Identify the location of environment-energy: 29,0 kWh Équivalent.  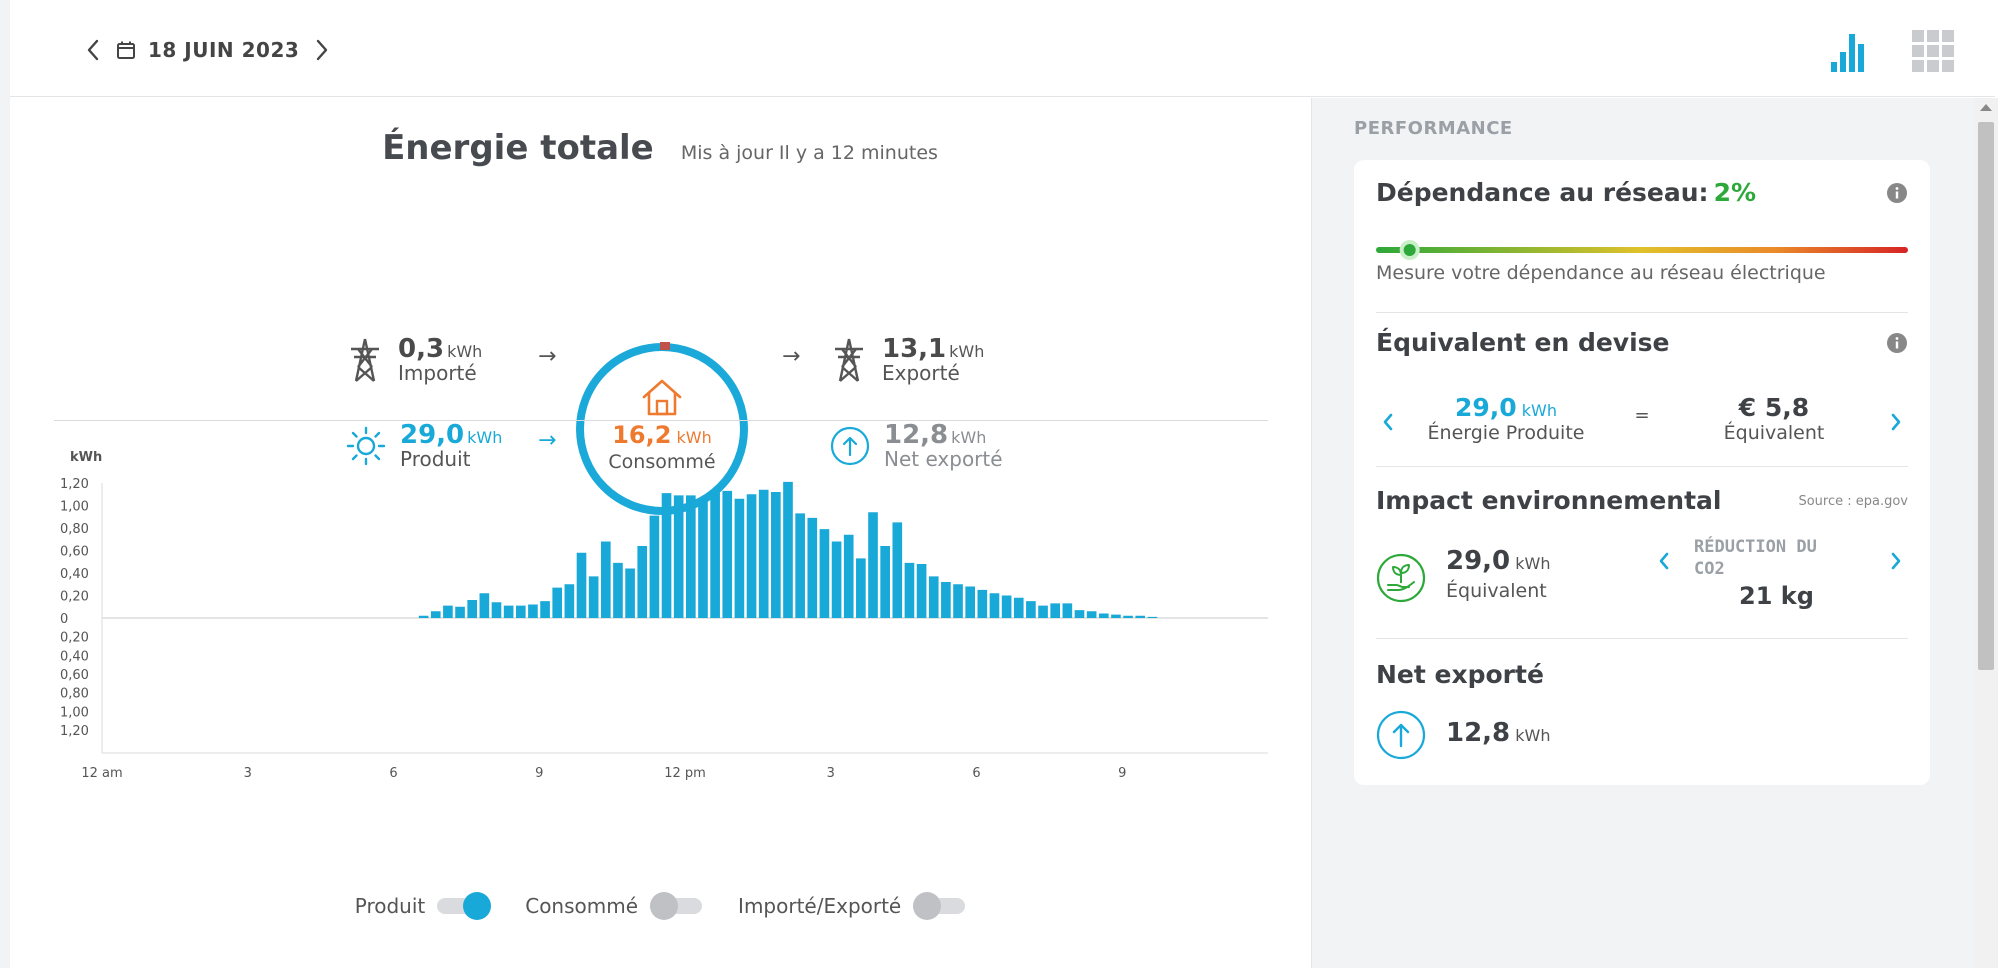
(1498, 574).